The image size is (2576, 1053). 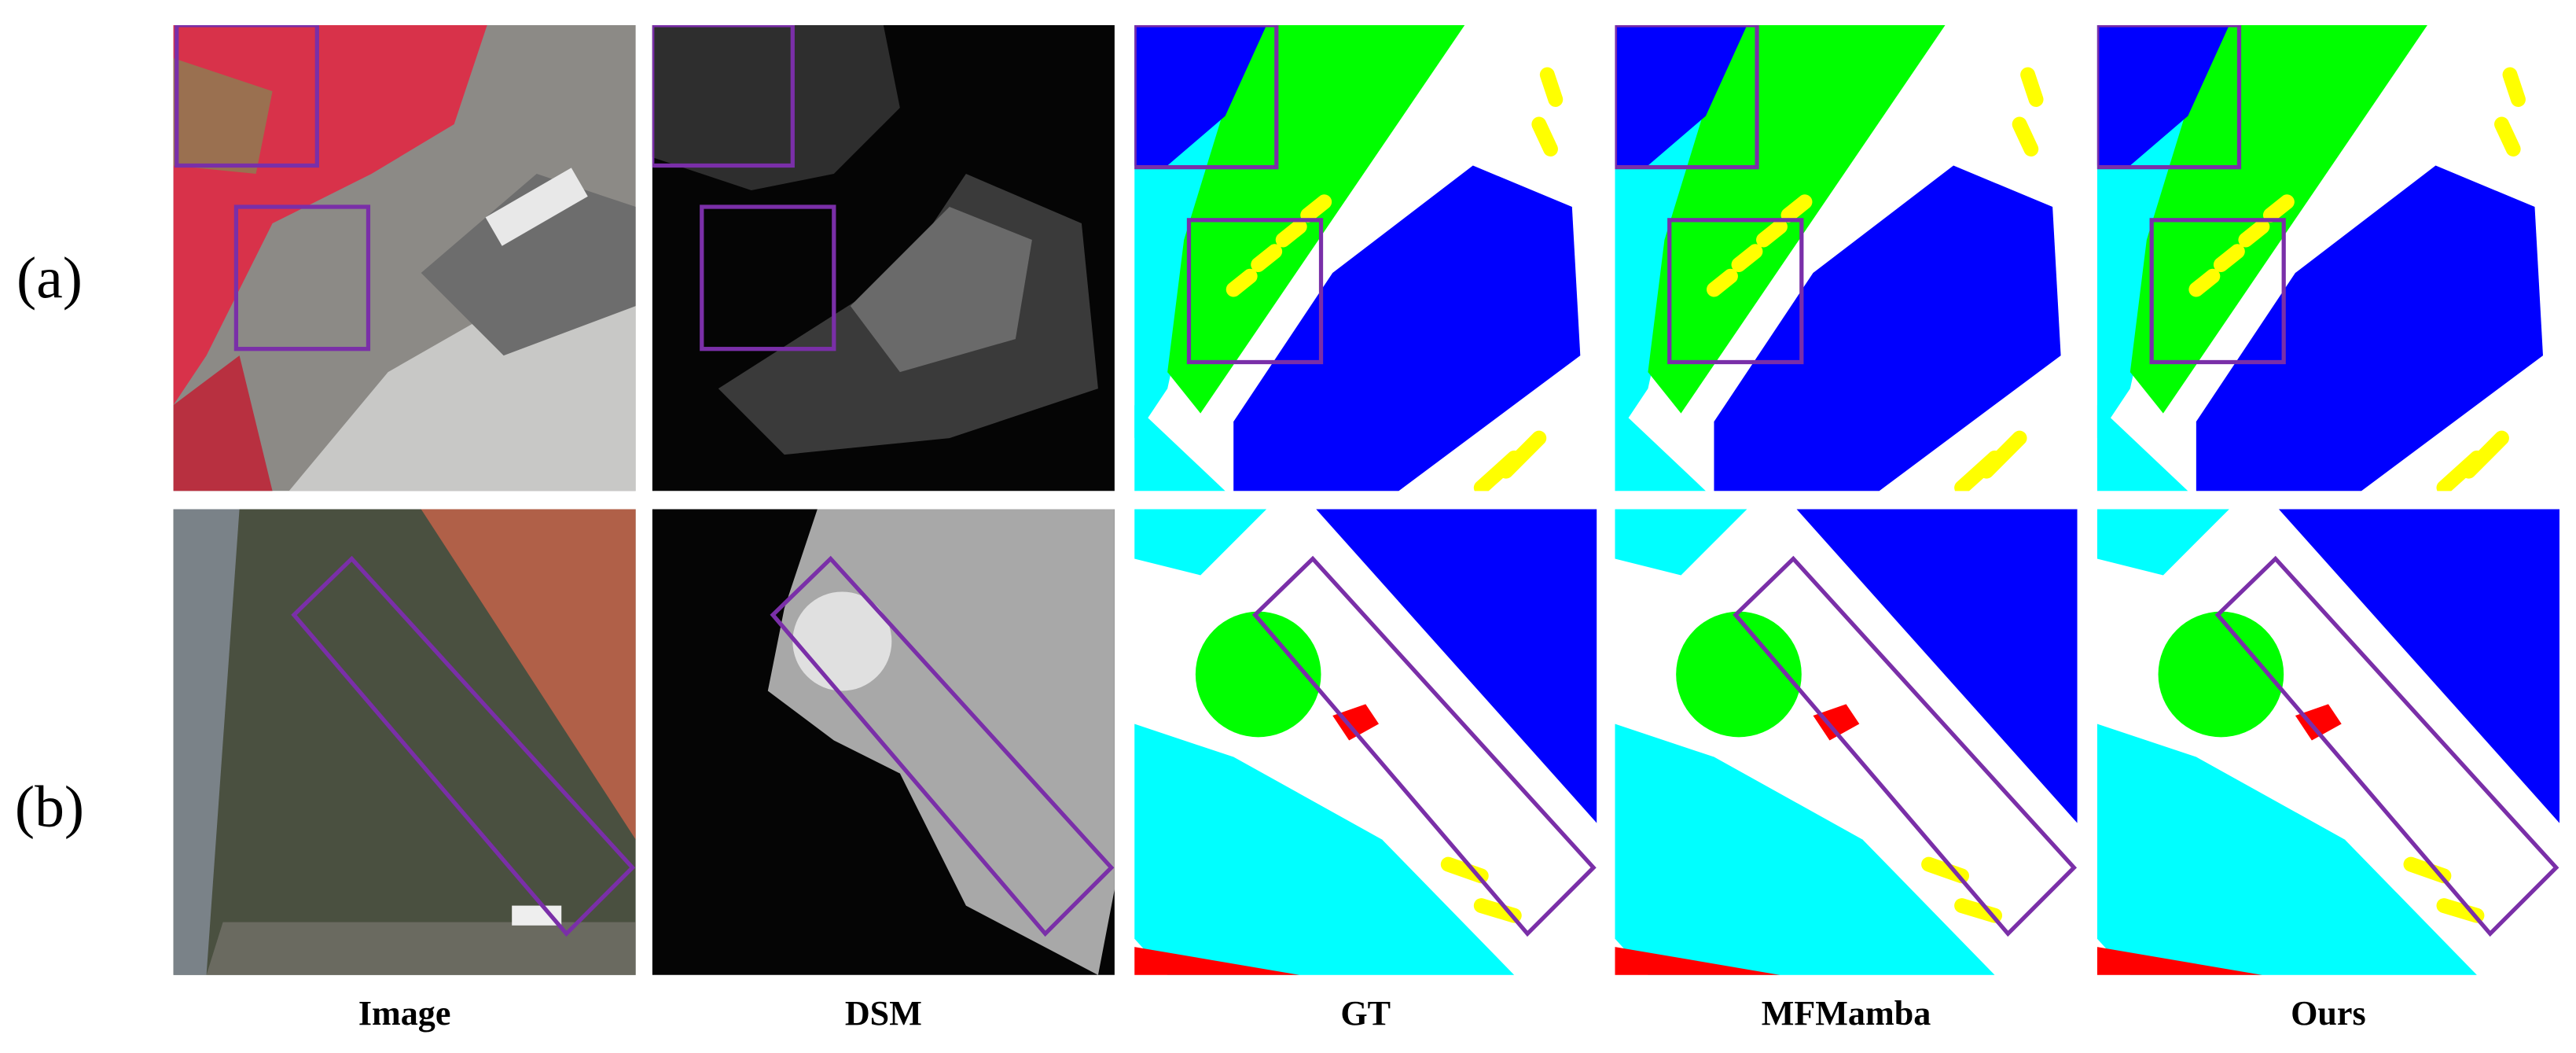 I want to click on column-caption: Ours, so click(x=2328, y=1013).